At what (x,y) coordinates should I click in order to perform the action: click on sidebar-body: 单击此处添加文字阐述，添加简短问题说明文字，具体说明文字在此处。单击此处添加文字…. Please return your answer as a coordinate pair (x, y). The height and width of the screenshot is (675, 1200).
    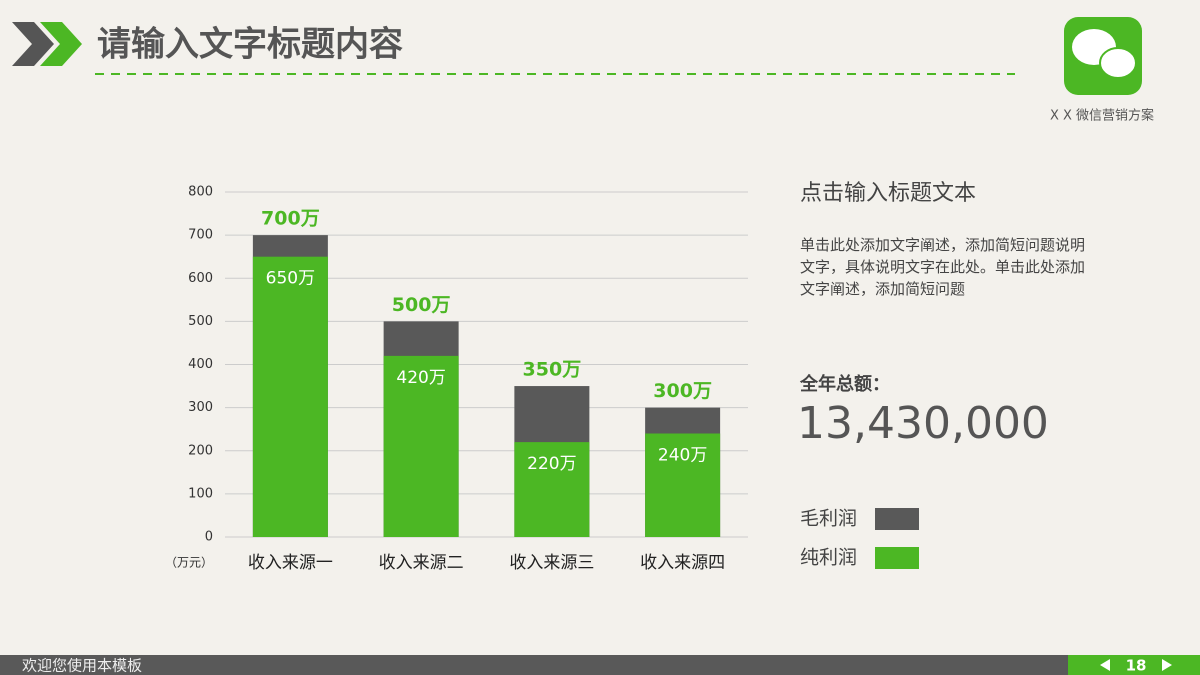
    Looking at the image, I should click on (943, 267).